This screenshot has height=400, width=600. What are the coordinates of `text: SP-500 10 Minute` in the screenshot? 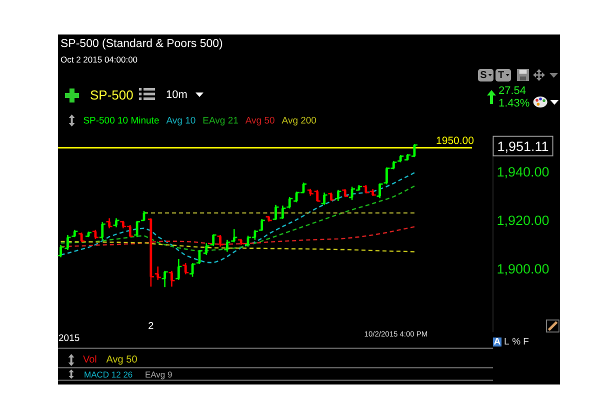 It's located at (121, 120).